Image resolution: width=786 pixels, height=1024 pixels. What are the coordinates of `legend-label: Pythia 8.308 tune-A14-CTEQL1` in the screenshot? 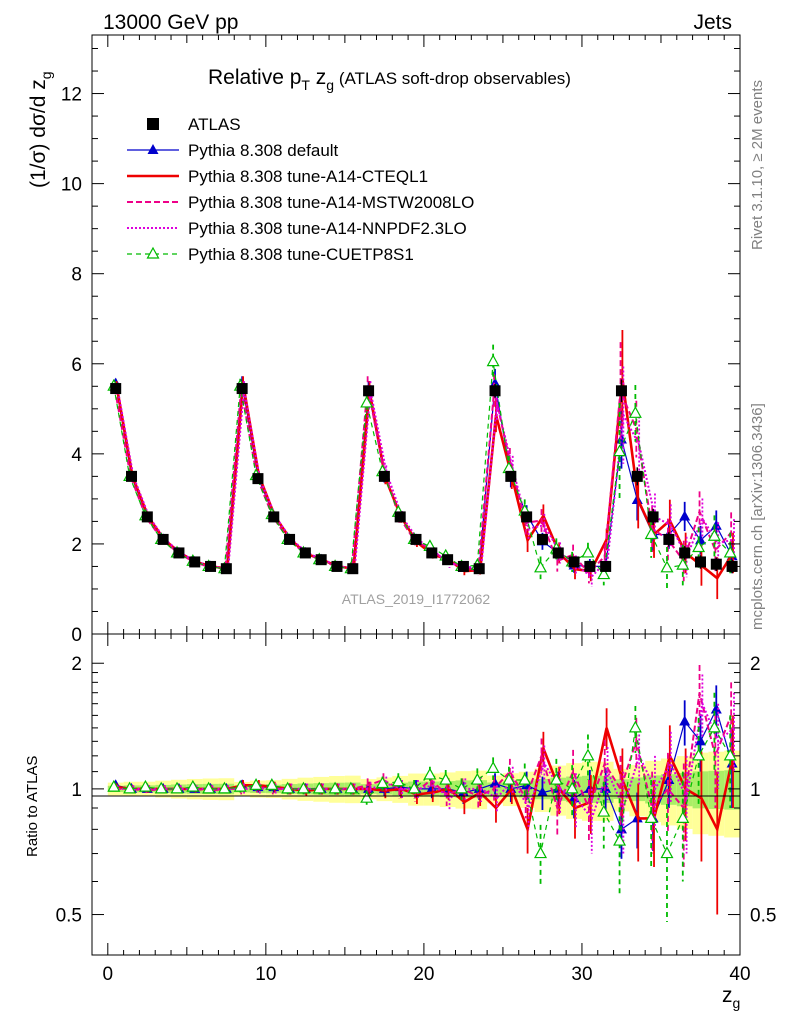 It's located at (308, 176).